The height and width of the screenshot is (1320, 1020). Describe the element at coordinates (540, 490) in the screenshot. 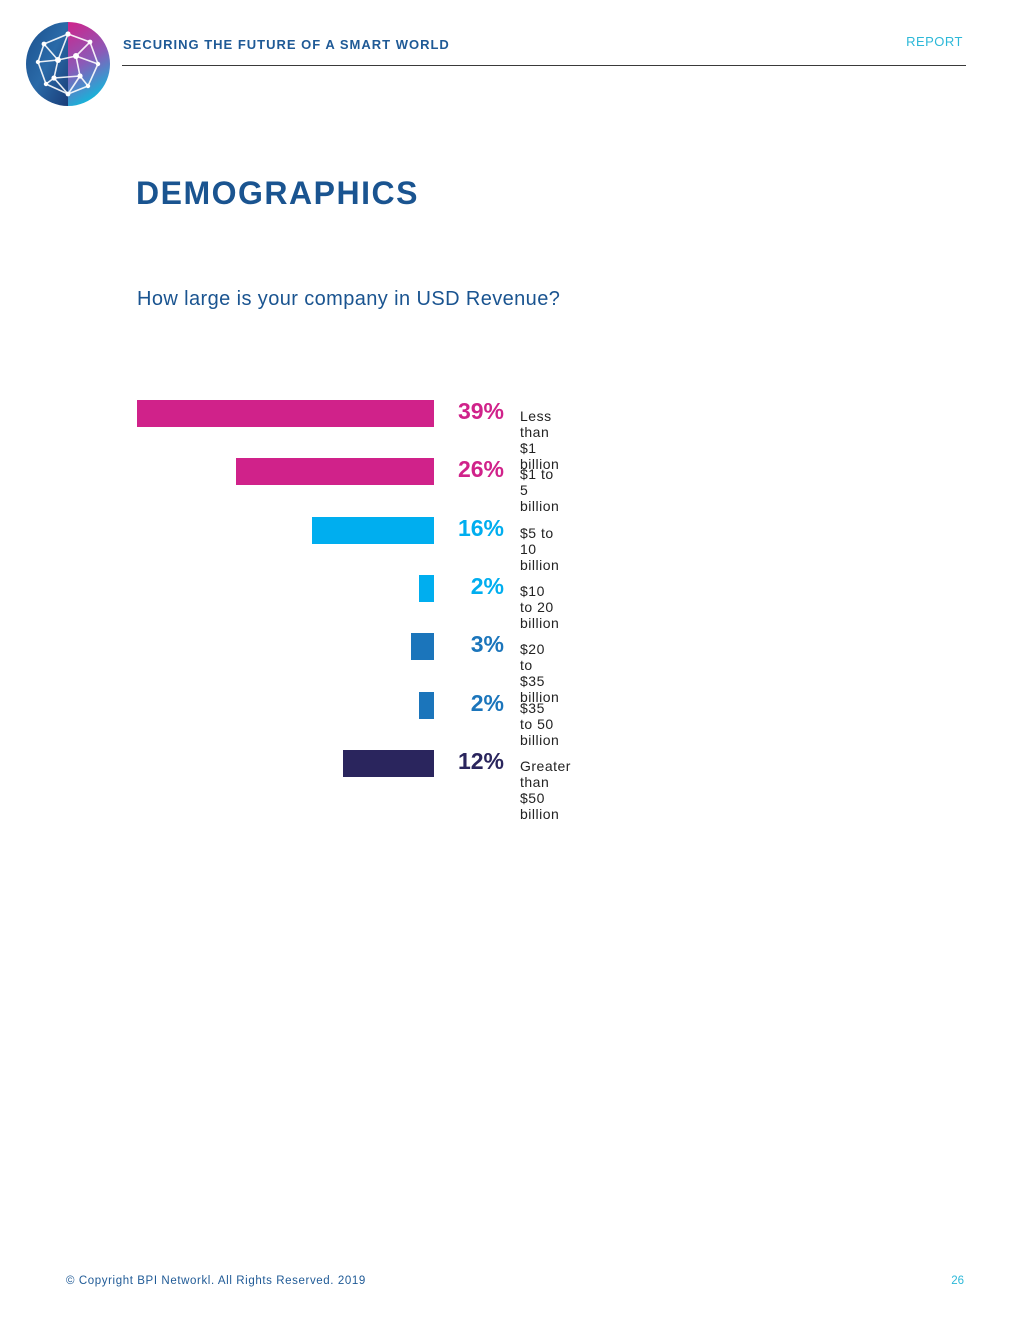

I see `category-label: $1 to 5 billion` at that location.